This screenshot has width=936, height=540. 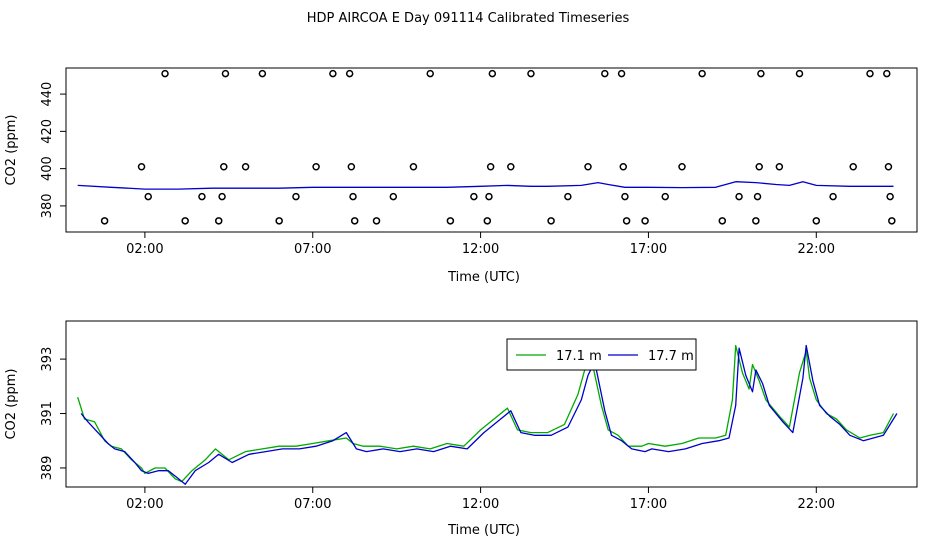 What do you see at coordinates (11, 403) in the screenshot?
I see `bottom-y-axis-label: CO2 (ppm)` at bounding box center [11, 403].